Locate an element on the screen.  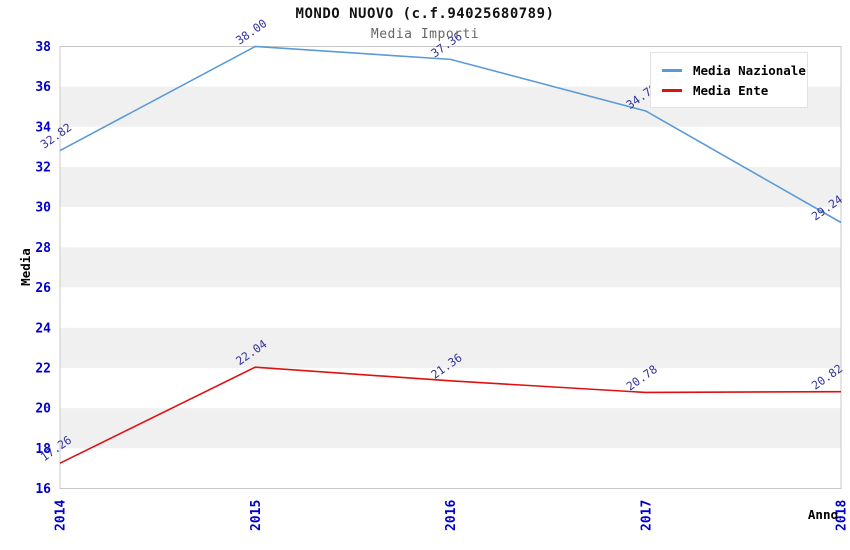
y-tick-label: 18 is located at coordinates (43, 449).